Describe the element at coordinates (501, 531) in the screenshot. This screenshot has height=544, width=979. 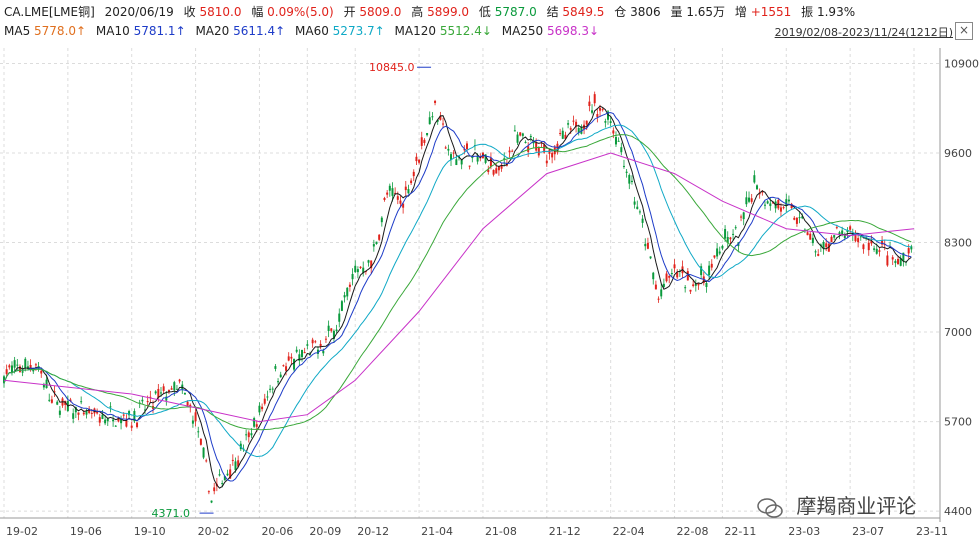
I see `x-tick-label: 21-08` at that location.